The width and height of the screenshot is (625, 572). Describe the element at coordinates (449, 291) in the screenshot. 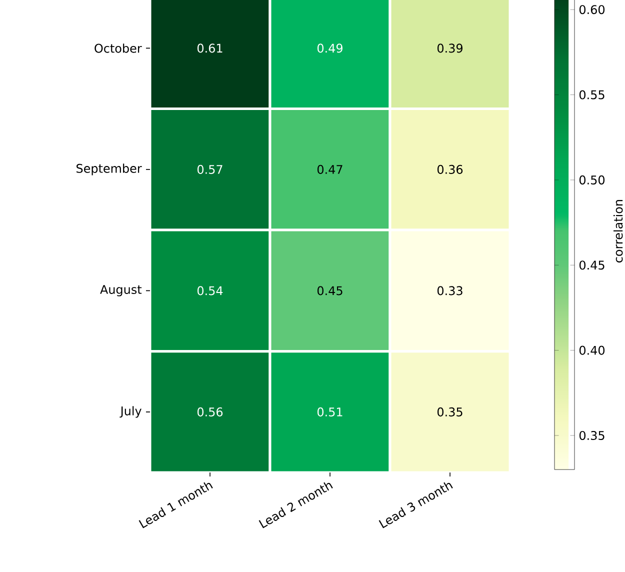

I see `data-label: 0.33` at that location.